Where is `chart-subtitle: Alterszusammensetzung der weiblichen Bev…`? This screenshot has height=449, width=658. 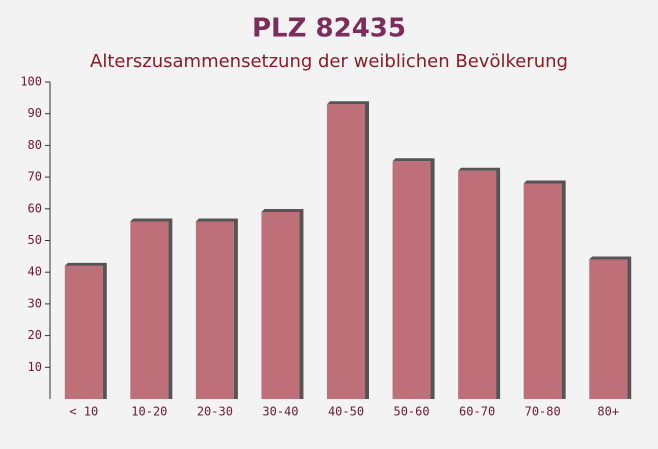 chart-subtitle: Alterszusammensetzung der weiblichen Bev… is located at coordinates (329, 61).